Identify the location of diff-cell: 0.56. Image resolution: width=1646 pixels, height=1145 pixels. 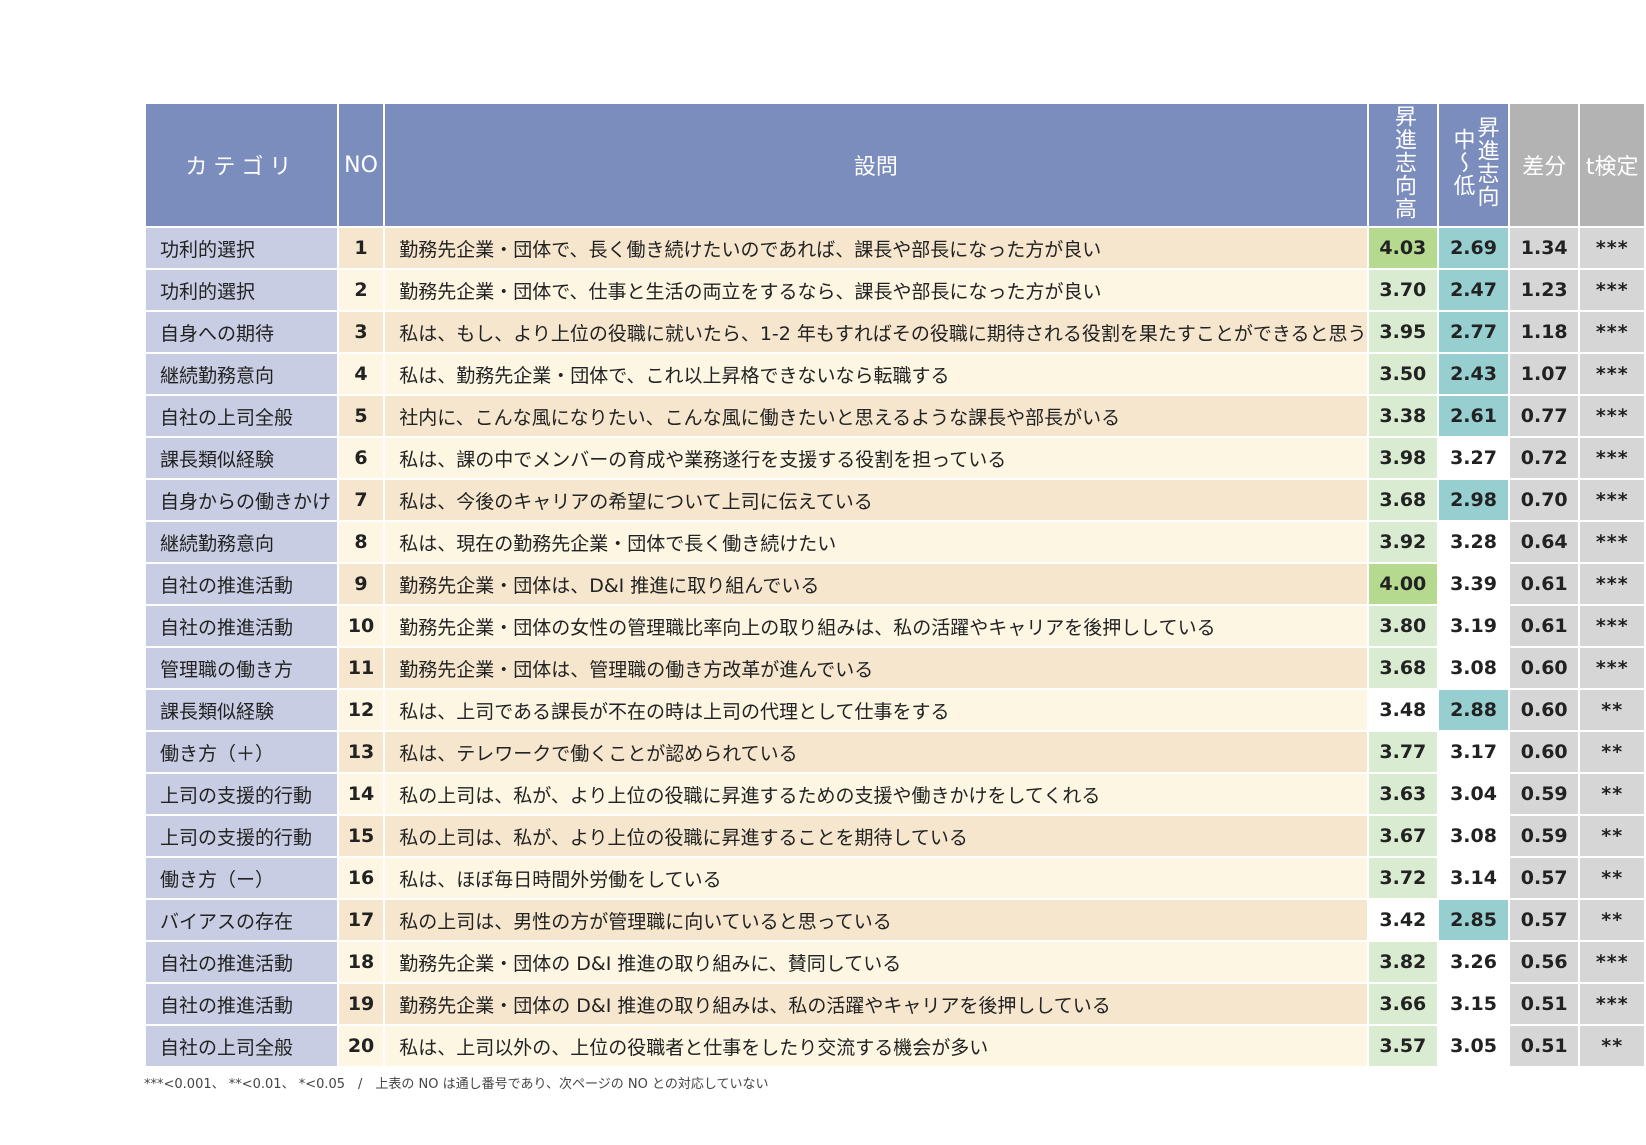
(1544, 962).